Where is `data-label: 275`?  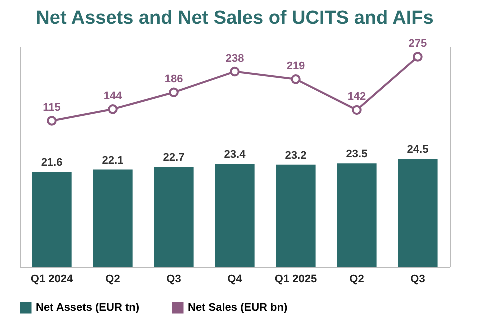
data-label: 275 is located at coordinates (418, 44).